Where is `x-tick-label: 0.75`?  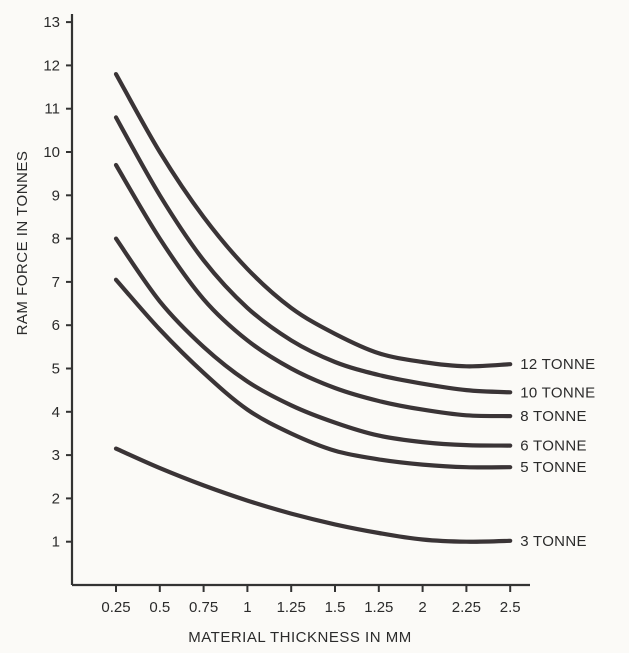
x-tick-label: 0.75 is located at coordinates (203, 607).